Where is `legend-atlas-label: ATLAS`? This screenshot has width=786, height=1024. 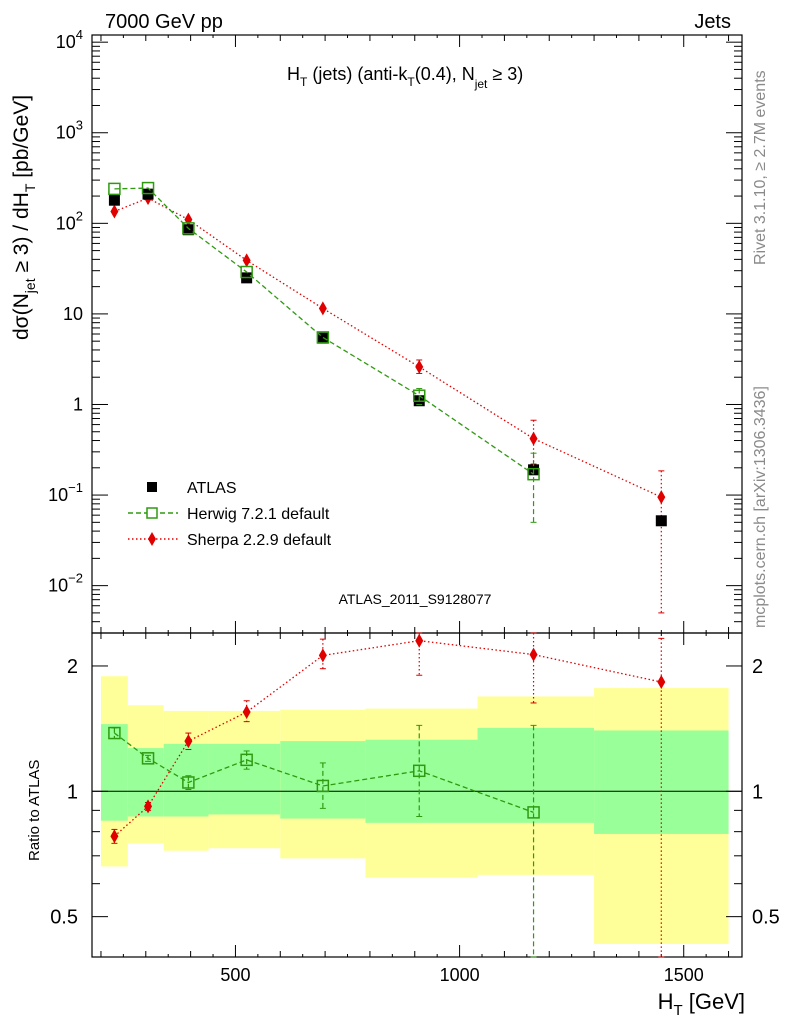 legend-atlas-label: ATLAS is located at coordinates (212, 488).